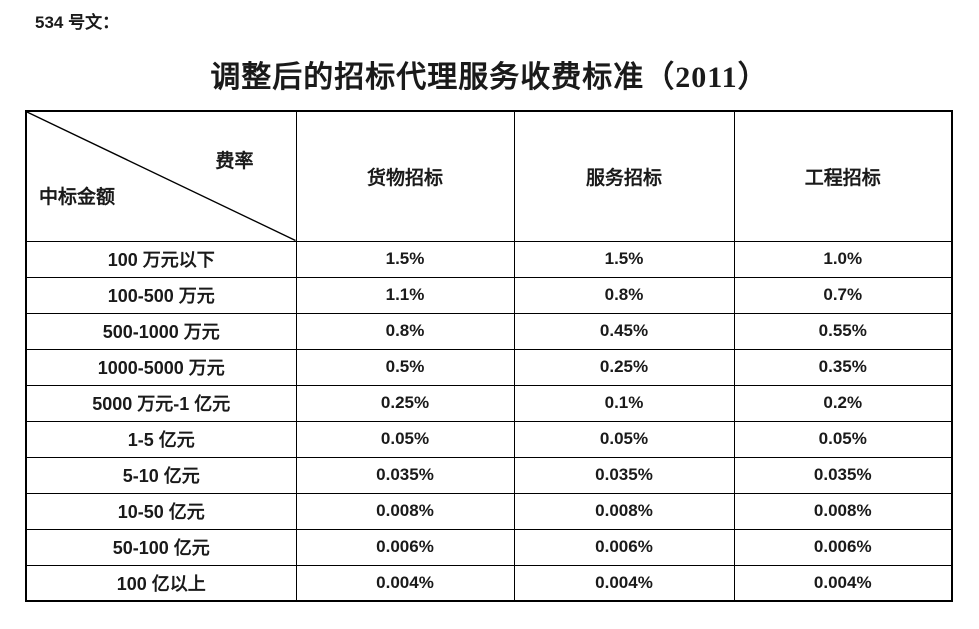 Image resolution: width=979 pixels, height=629 pixels. I want to click on amount-range-cell: 100-500 万元, so click(161, 295).